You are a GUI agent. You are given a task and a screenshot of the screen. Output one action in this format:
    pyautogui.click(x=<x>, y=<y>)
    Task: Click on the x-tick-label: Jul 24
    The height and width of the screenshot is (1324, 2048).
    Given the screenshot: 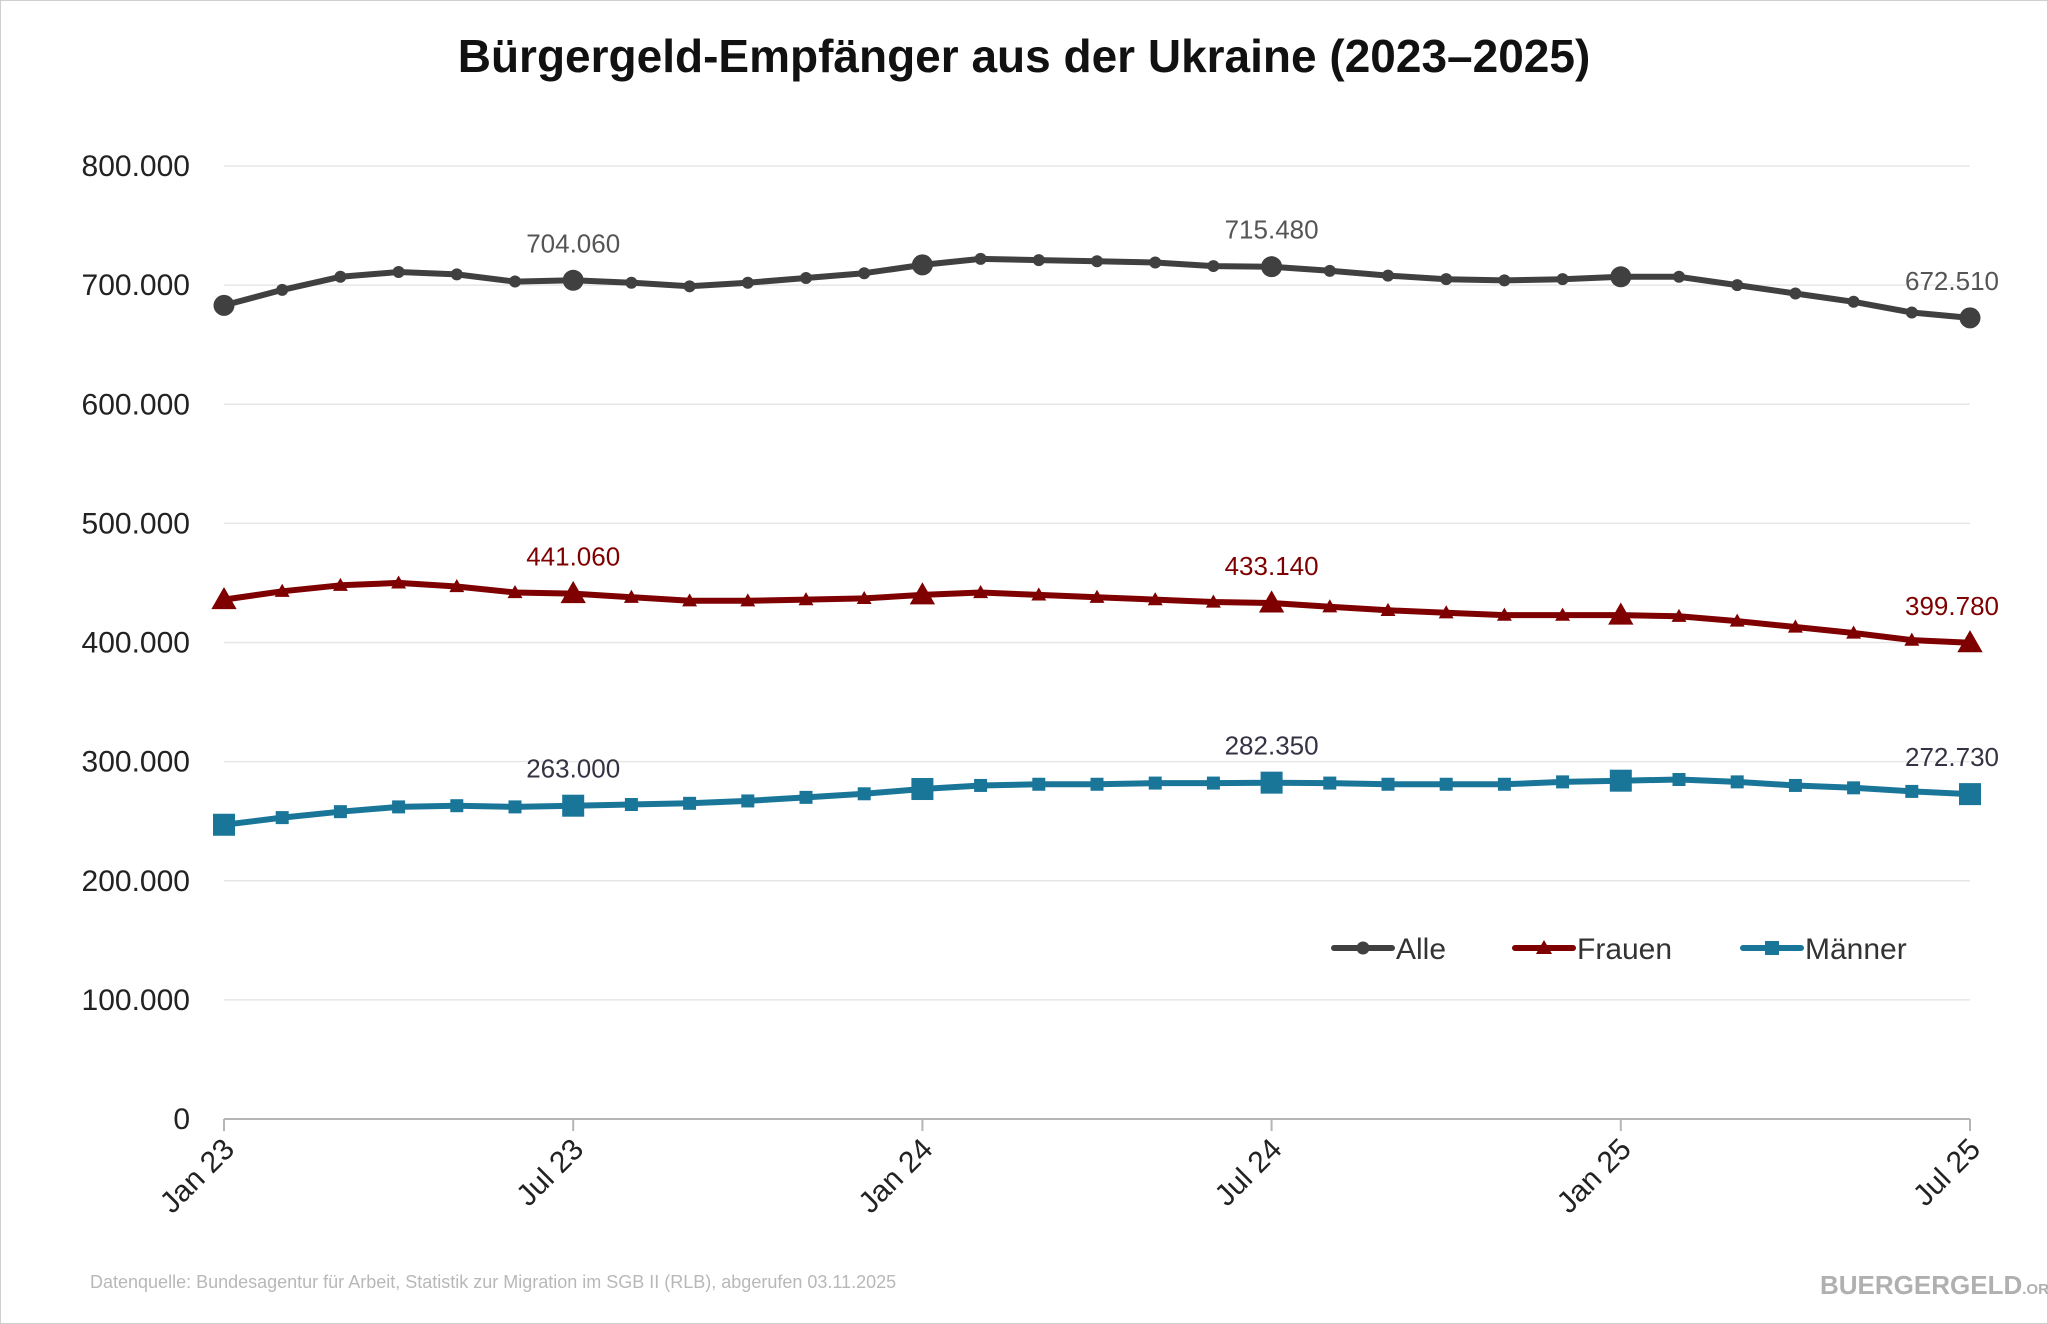 What is the action you would take?
    pyautogui.click(x=1249, y=1173)
    